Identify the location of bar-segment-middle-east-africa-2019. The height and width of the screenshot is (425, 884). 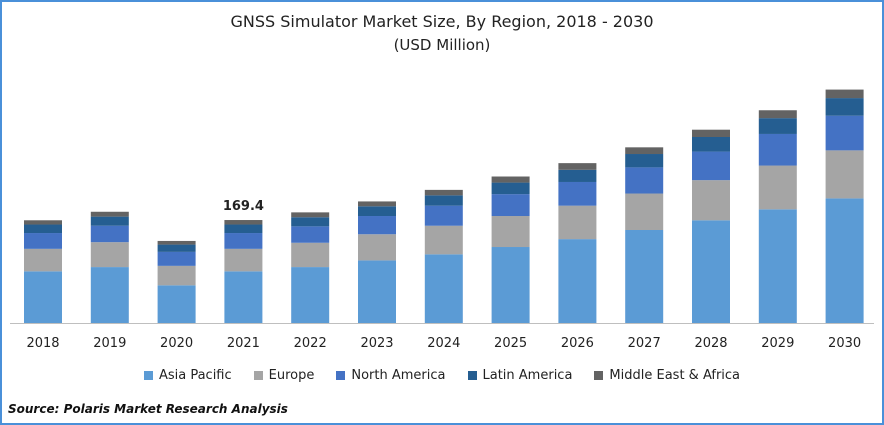
(109, 214).